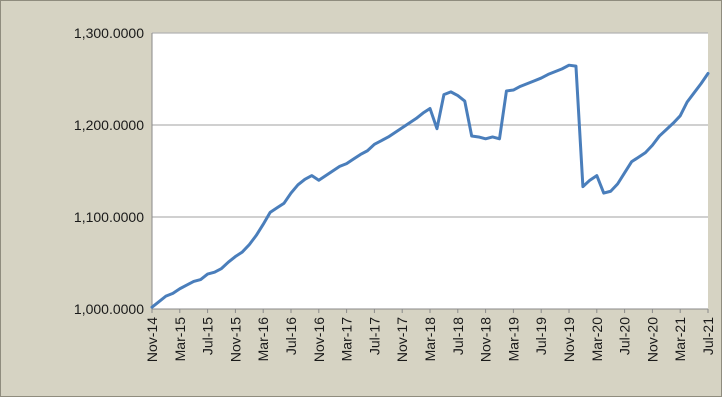 The height and width of the screenshot is (397, 722). What do you see at coordinates (652, 339) in the screenshot?
I see `x-tick-label: Nov-20` at bounding box center [652, 339].